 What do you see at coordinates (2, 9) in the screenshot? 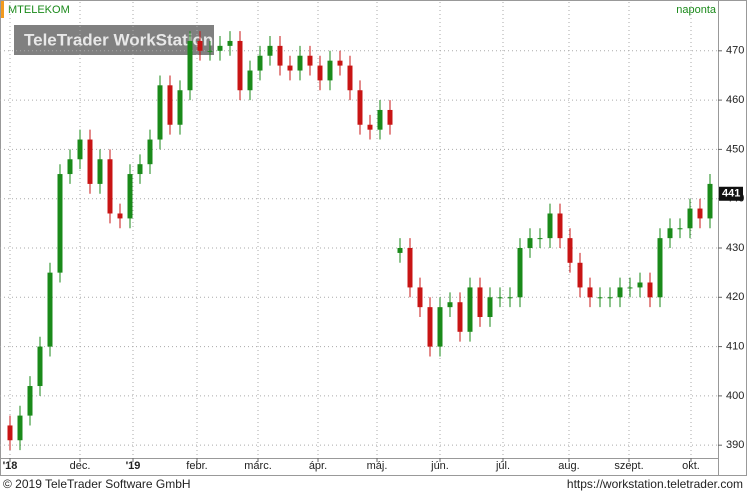
I see `symbol-marker` at bounding box center [2, 9].